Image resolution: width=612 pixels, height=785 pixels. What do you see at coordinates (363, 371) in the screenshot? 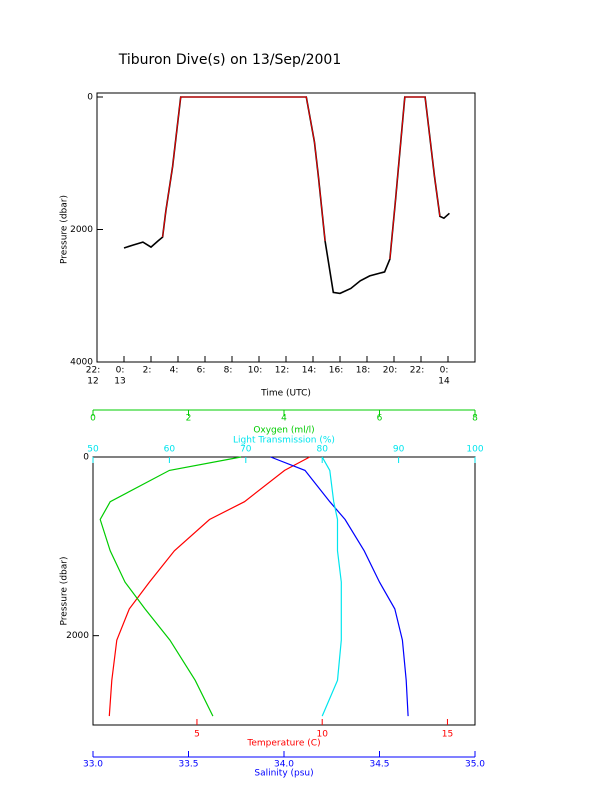
I see `x-tick-label: 18:` at bounding box center [363, 371].